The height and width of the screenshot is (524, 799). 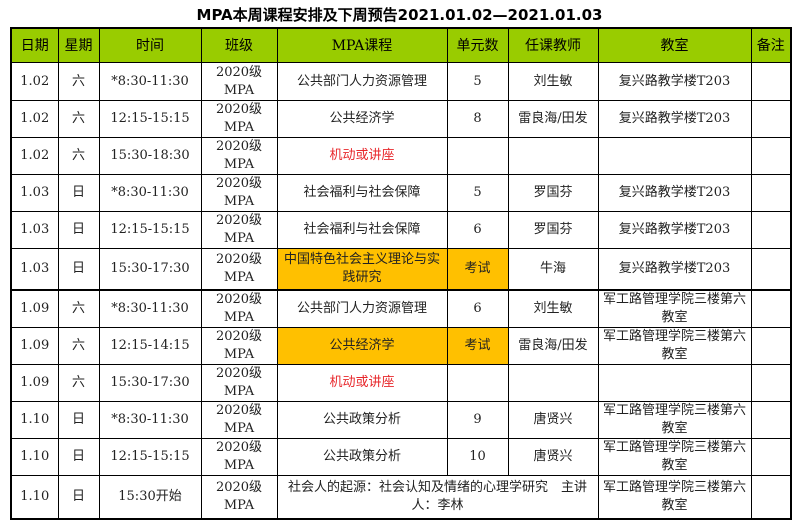 What do you see at coordinates (477, 382) in the screenshot?
I see `cell-units` at bounding box center [477, 382].